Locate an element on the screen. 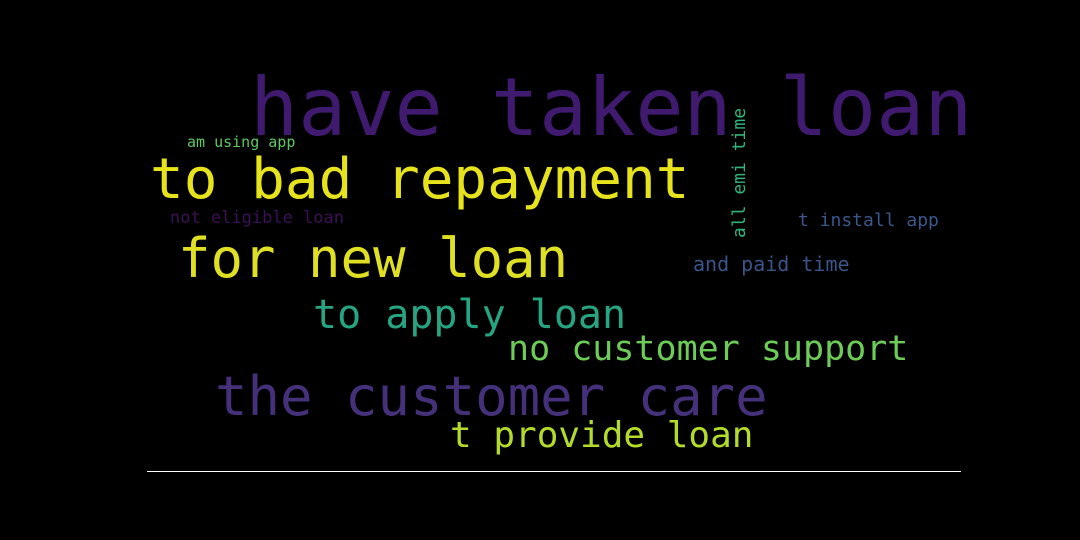 This screenshot has height=540, width=1080. horizontal-rule is located at coordinates (554, 471).